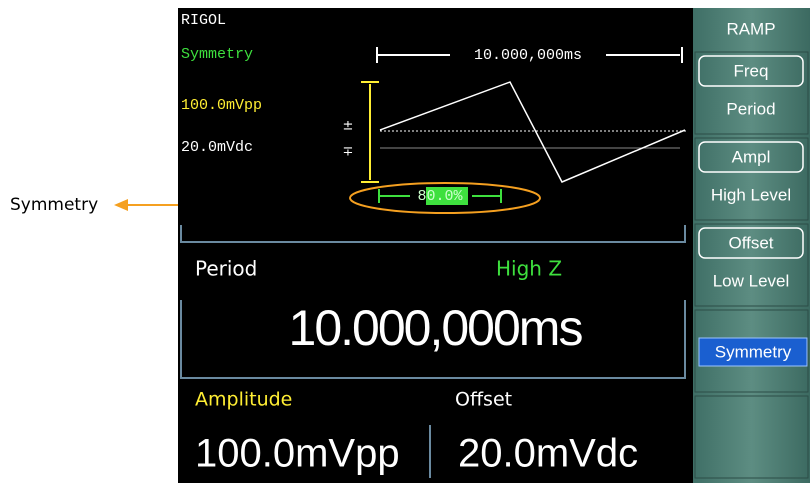 The image size is (810, 483). Describe the element at coordinates (751, 280) in the screenshot. I see `menu-bottom: Low Level` at that location.